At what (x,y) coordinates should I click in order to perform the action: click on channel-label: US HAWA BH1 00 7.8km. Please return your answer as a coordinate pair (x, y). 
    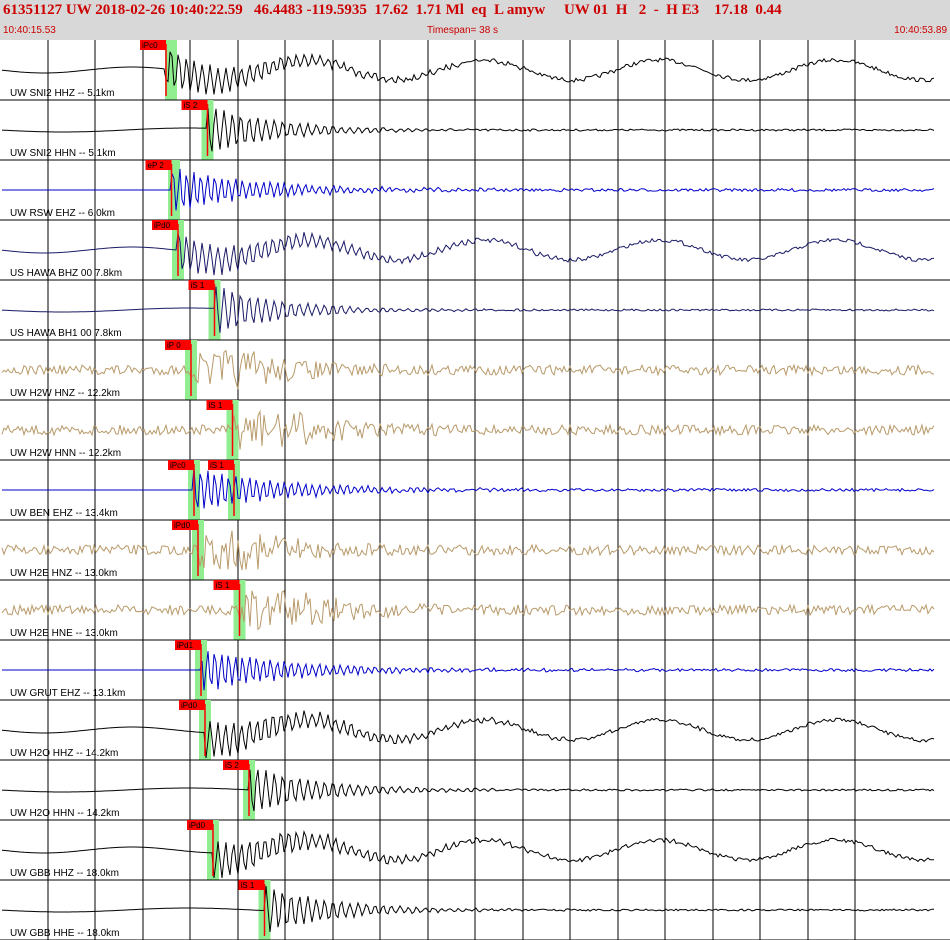
    Looking at the image, I should click on (66, 333).